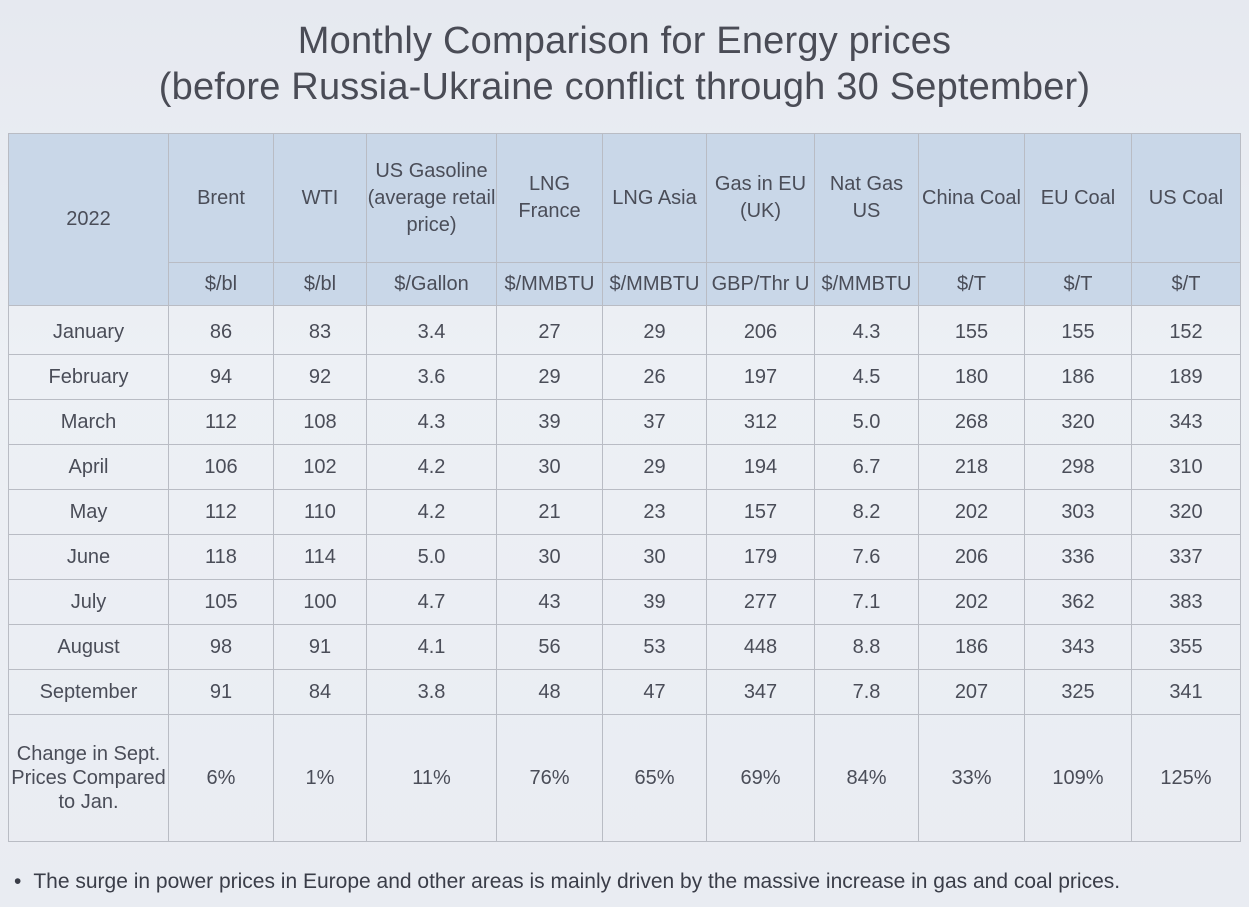  Describe the element at coordinates (88, 557) in the screenshot. I see `month-label: June` at that location.